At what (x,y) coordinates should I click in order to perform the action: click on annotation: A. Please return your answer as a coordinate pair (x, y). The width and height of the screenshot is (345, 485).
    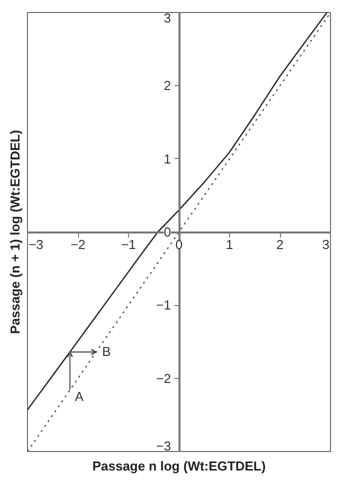
    Looking at the image, I should click on (79, 396).